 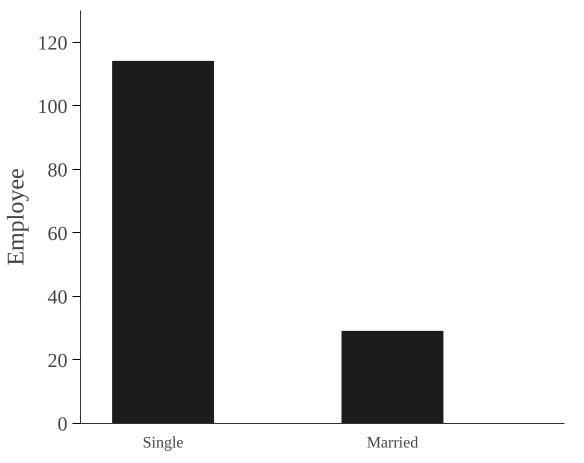 What do you see at coordinates (53, 107) in the screenshot?
I see `y-tick-label: 100` at bounding box center [53, 107].